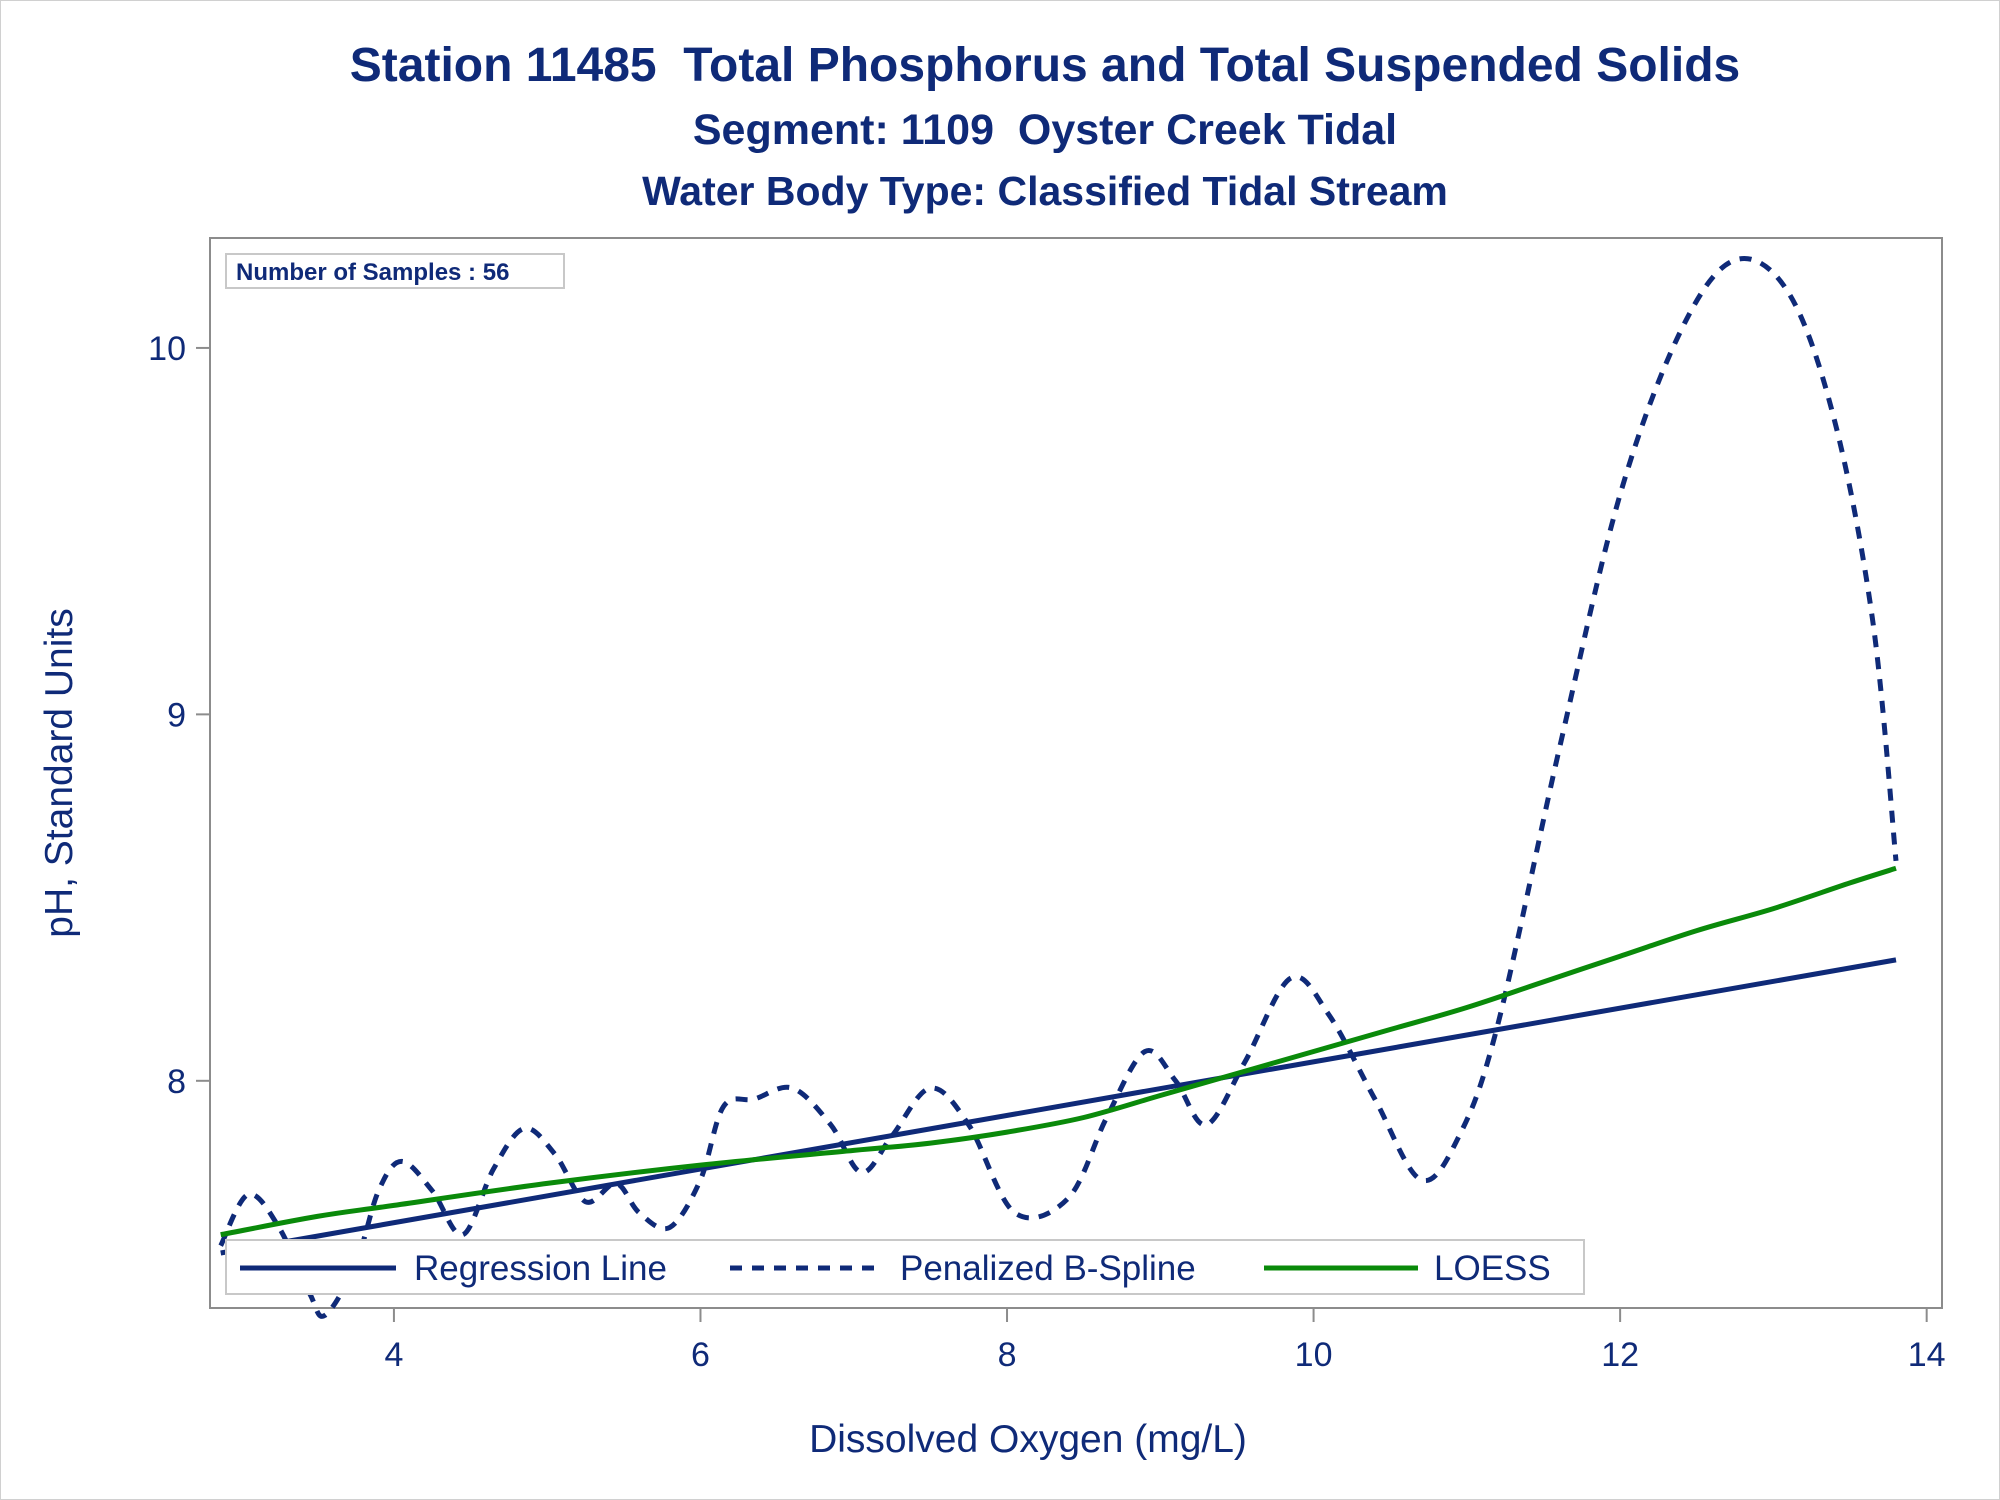 Image resolution: width=2000 pixels, height=1500 pixels. Describe the element at coordinates (393, 1355) in the screenshot. I see `x-tick-label: 4` at that location.